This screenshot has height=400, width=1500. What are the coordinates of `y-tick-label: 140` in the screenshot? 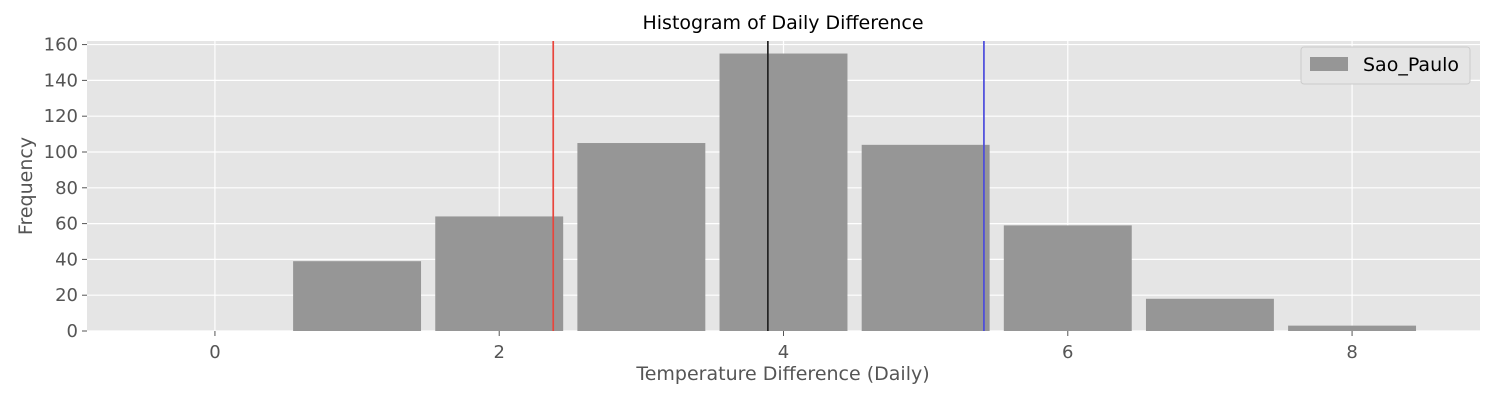 It's located at (61, 80).